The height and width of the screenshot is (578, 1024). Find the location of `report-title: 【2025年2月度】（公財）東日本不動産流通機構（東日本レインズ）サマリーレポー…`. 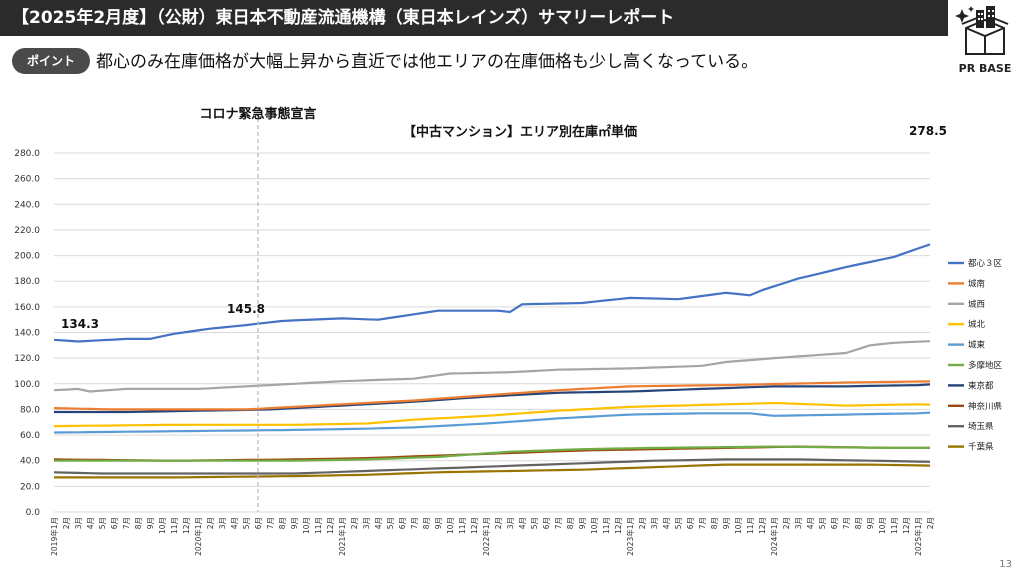

report-title: 【2025年2月度】（公財）東日本不動産流通機構（東日本レインズ）サマリーレポー… is located at coordinates (343, 18).